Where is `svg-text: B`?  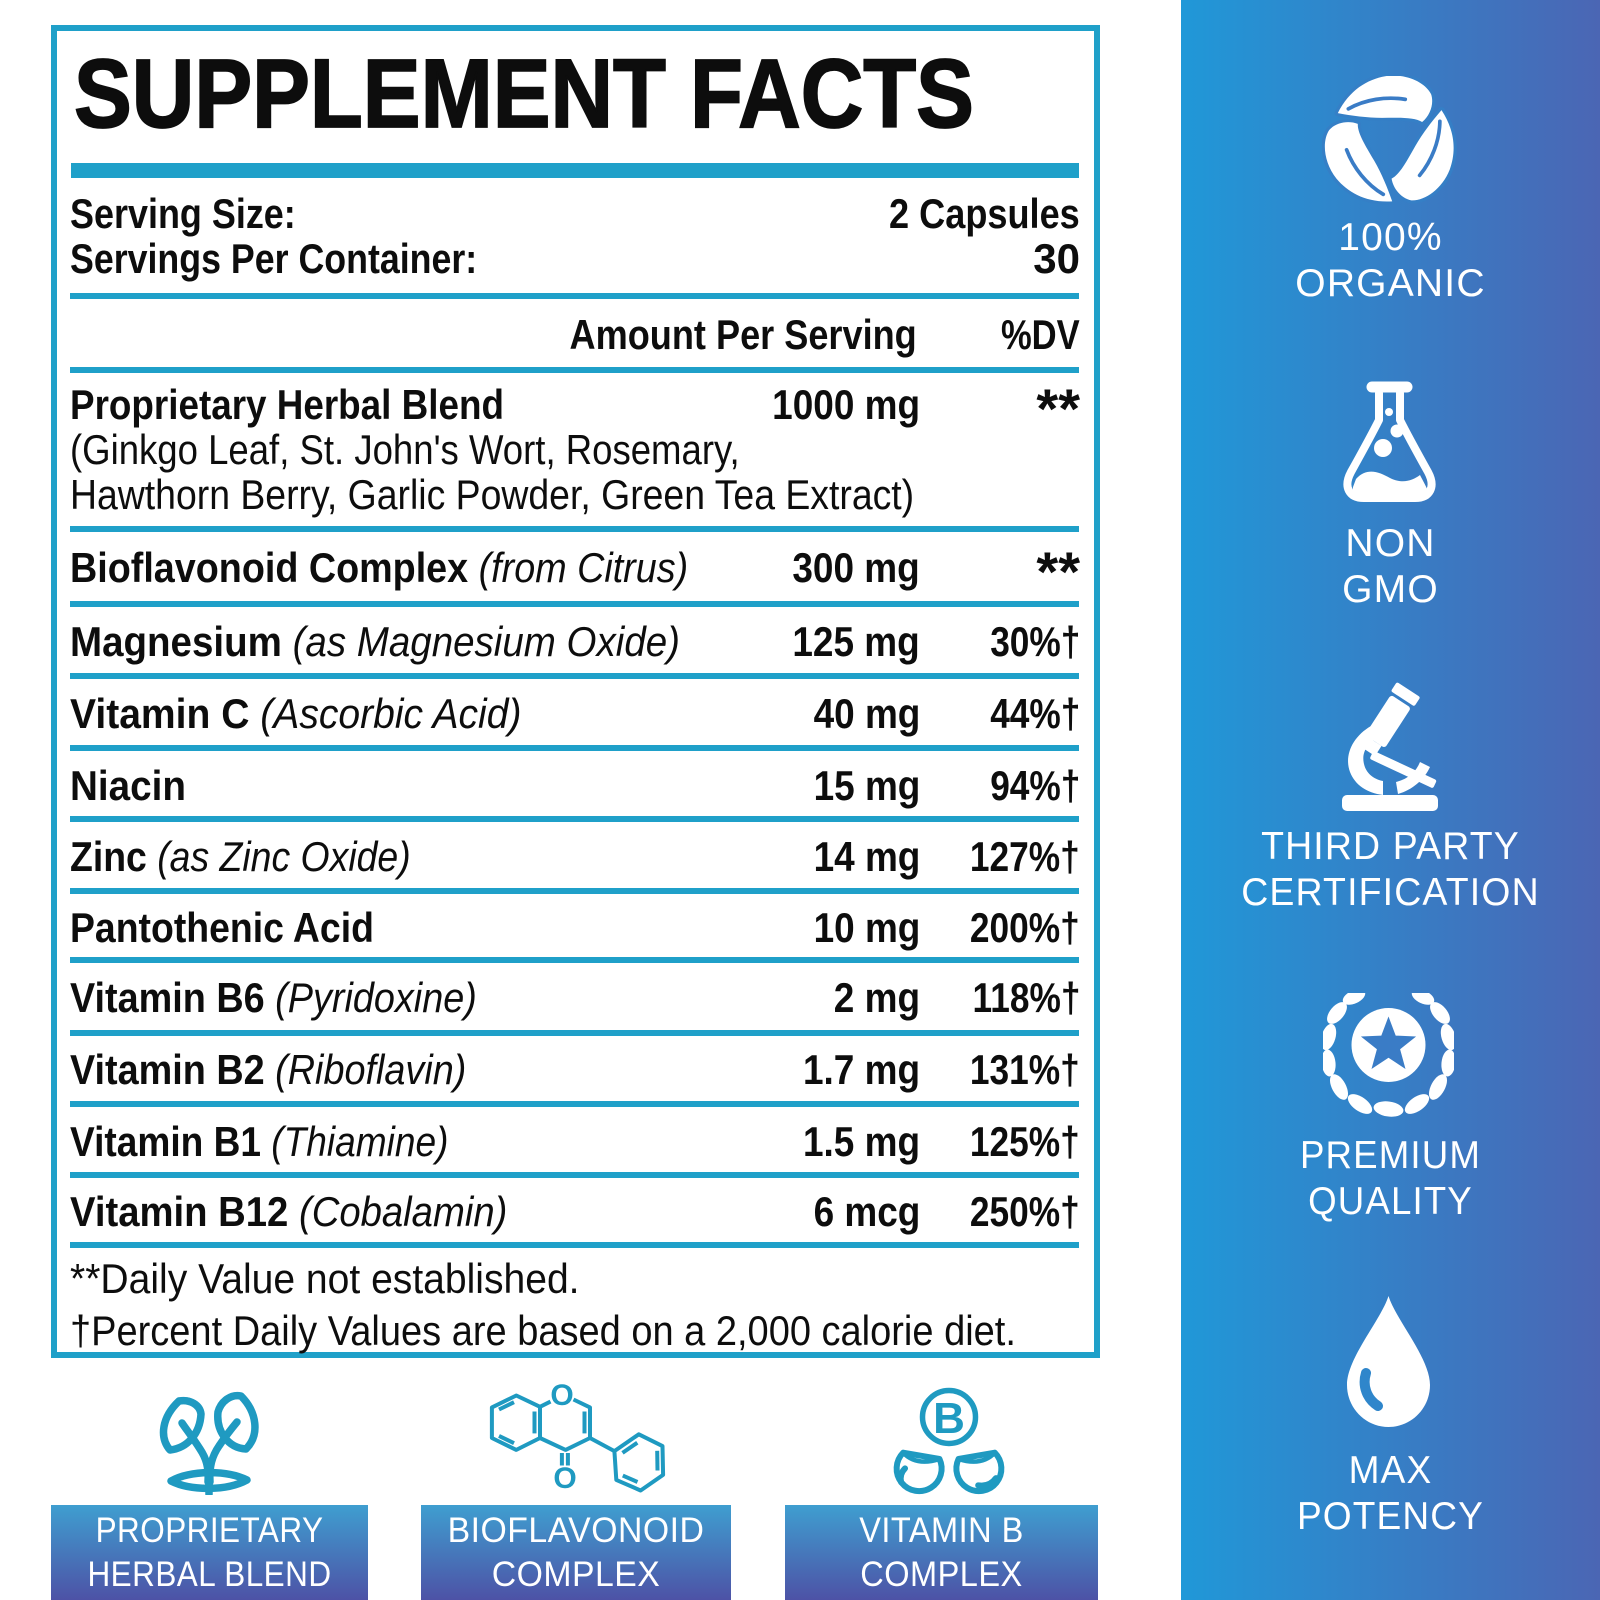 svg-text: B is located at coordinates (949, 1418).